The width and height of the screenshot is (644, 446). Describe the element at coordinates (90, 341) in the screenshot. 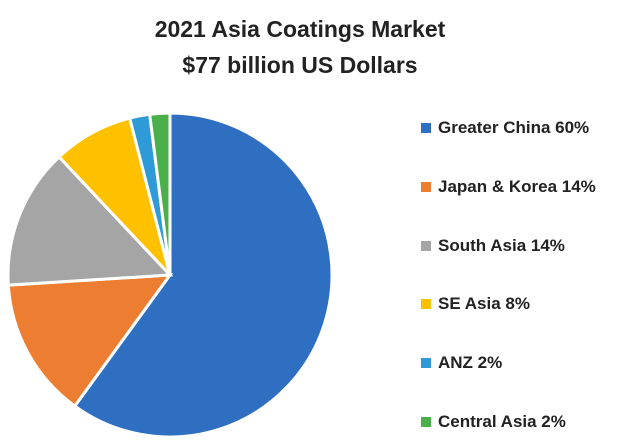

I see `pie-slice-japan-korea` at that location.